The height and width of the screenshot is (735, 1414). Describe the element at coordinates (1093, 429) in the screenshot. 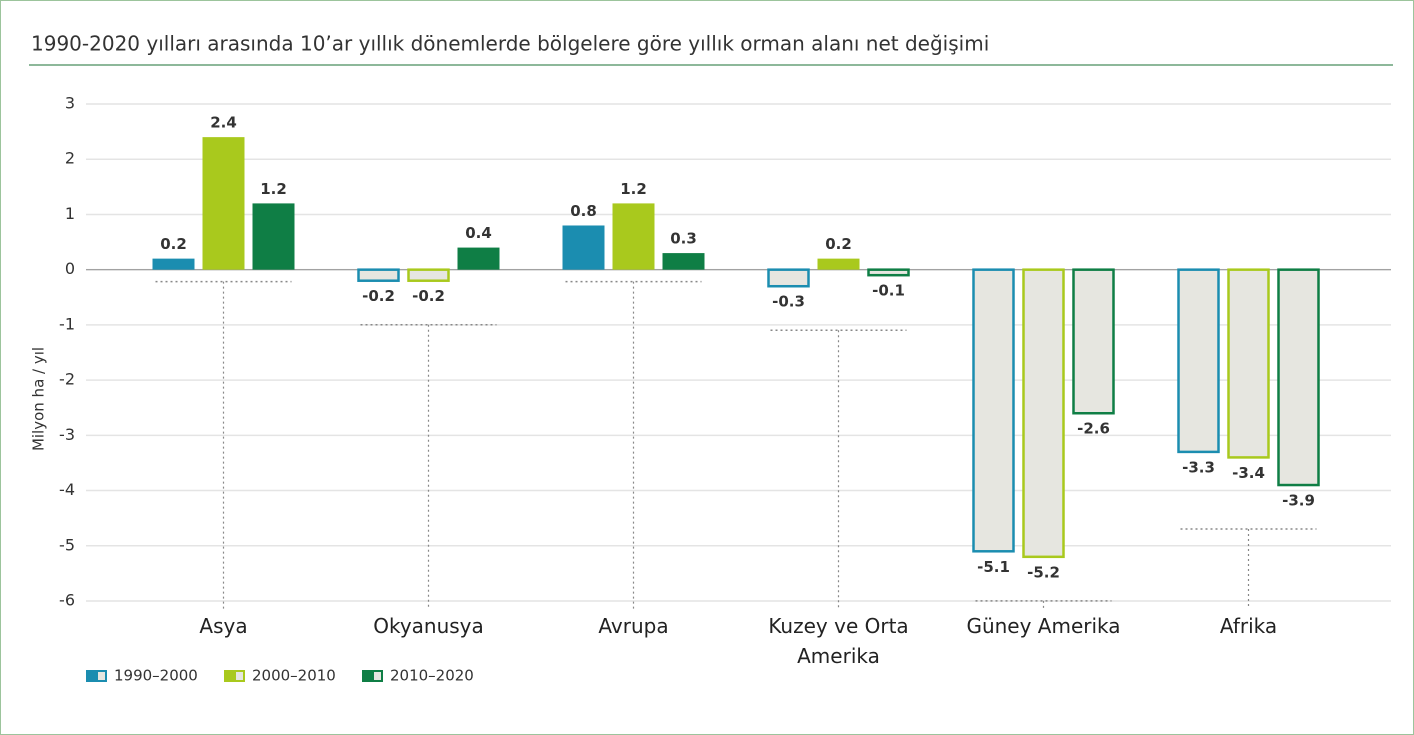

I see `value-label: -2.6` at that location.